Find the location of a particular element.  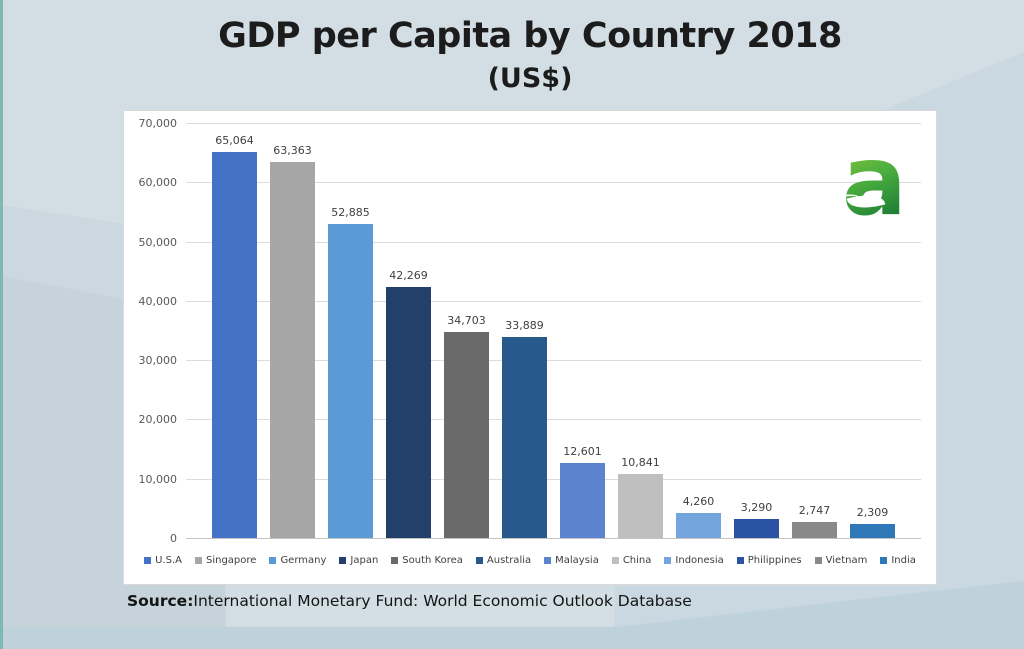

left-edge-accent-line is located at coordinates (1, 324).